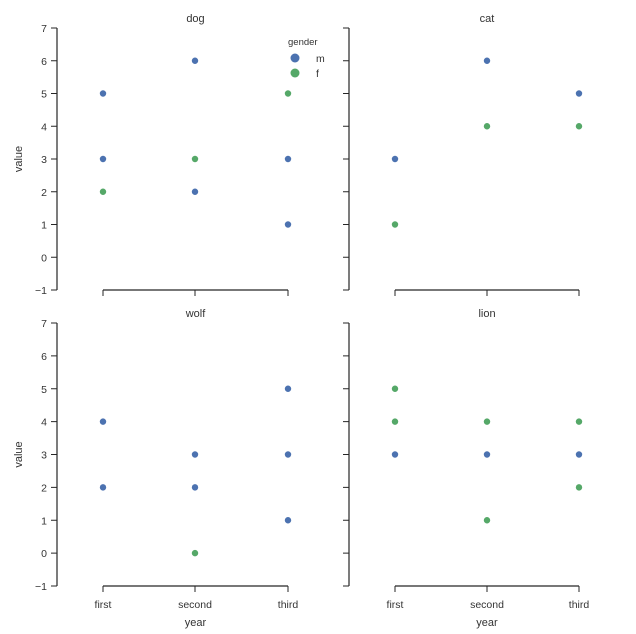 The height and width of the screenshot is (634, 636). Describe the element at coordinates (320, 59) in the screenshot. I see `legend-label: m` at that location.